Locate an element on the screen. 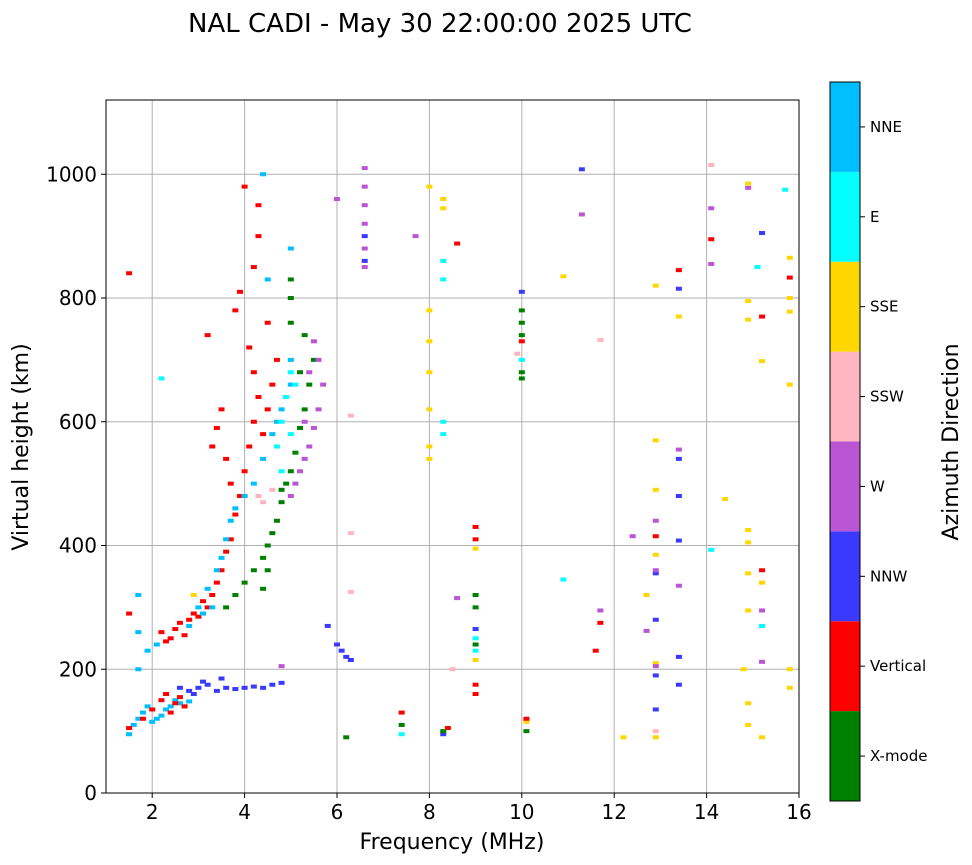  x-axis-ticks: 2 4 6 8 10 12 14 16 is located at coordinates (479, 808).